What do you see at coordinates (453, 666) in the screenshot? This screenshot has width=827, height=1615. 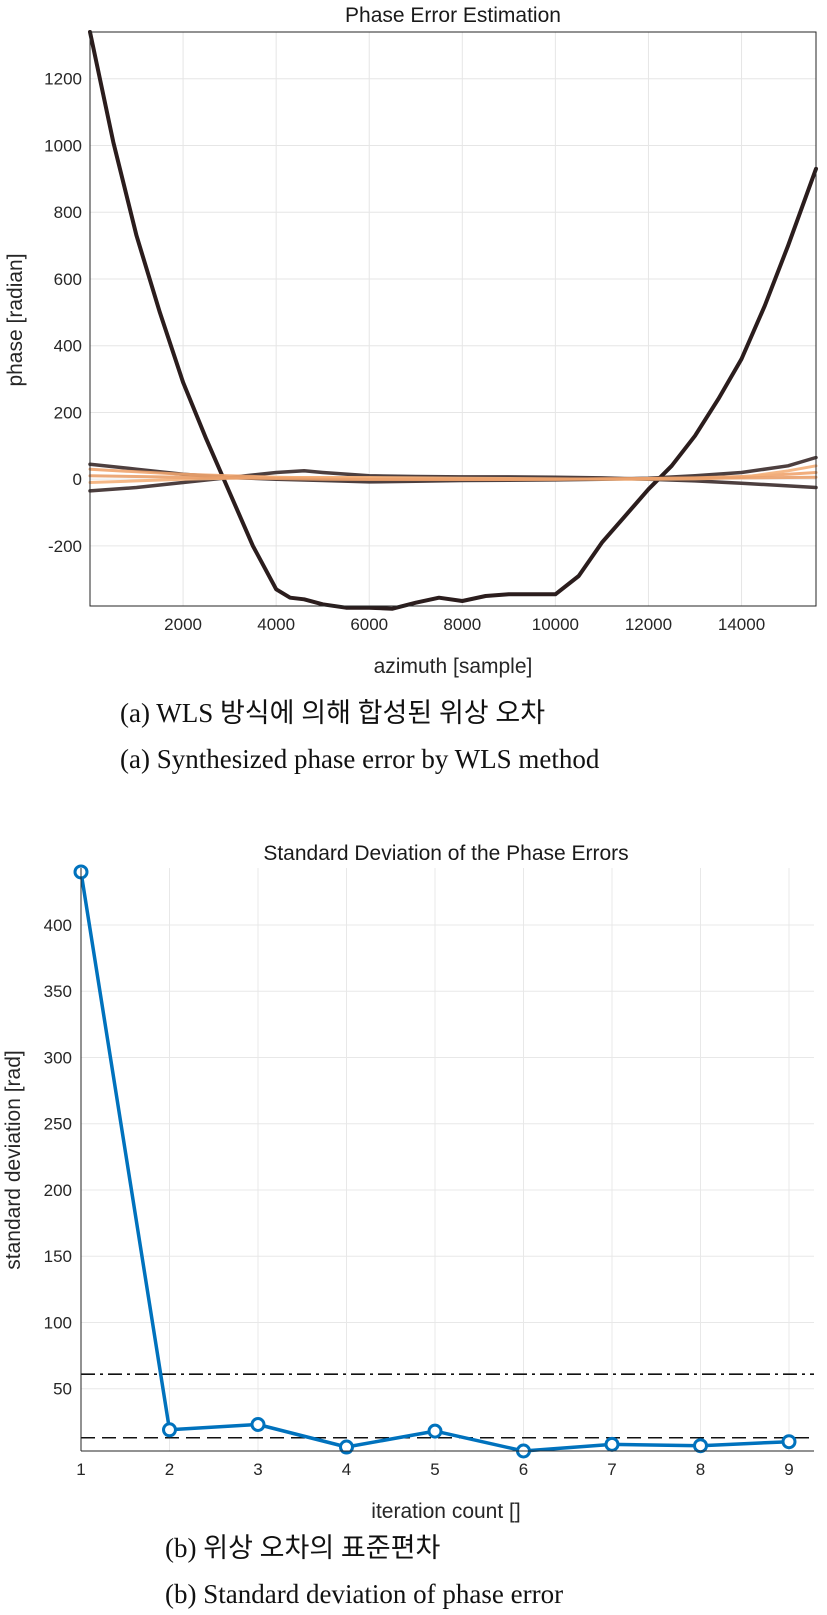 I see `chart1-xlabel: azimuth [sample]` at bounding box center [453, 666].